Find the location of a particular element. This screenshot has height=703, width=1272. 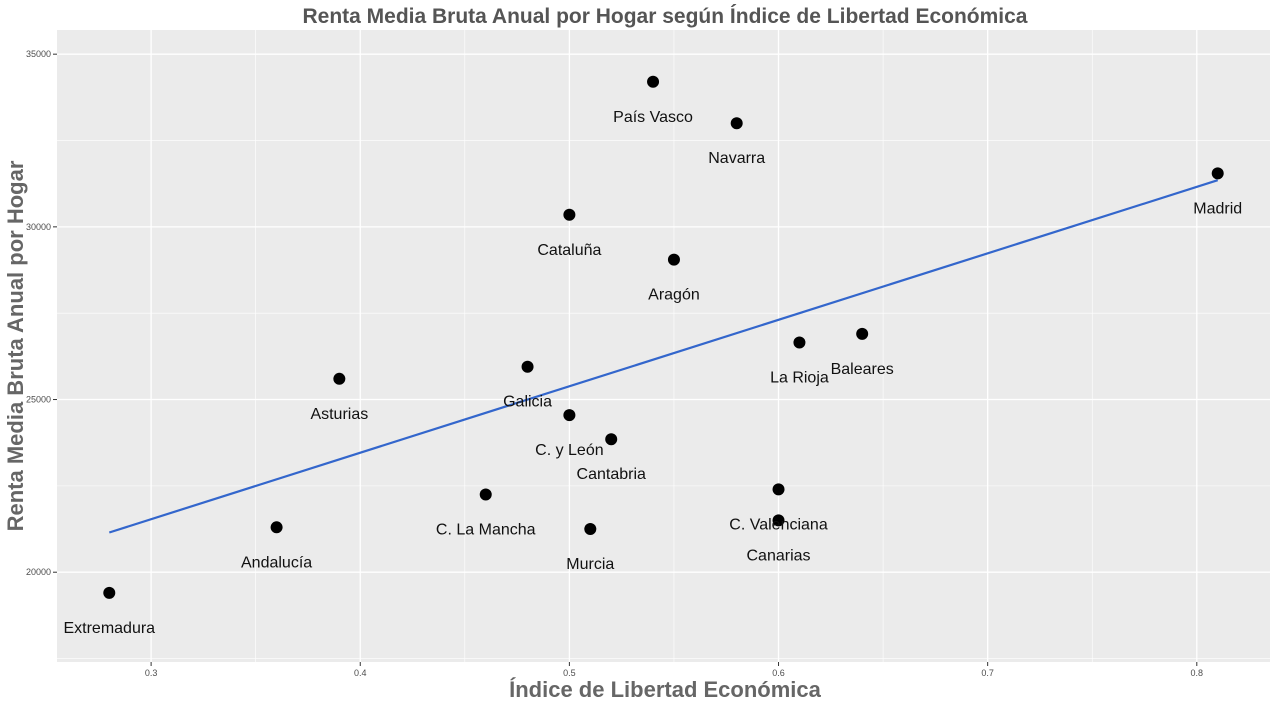

data-label: Canarias is located at coordinates (779, 555).